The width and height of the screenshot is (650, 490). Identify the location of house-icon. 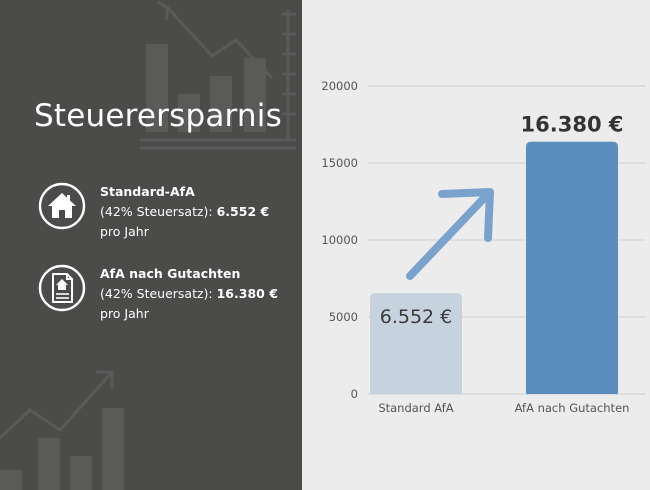
(62, 206).